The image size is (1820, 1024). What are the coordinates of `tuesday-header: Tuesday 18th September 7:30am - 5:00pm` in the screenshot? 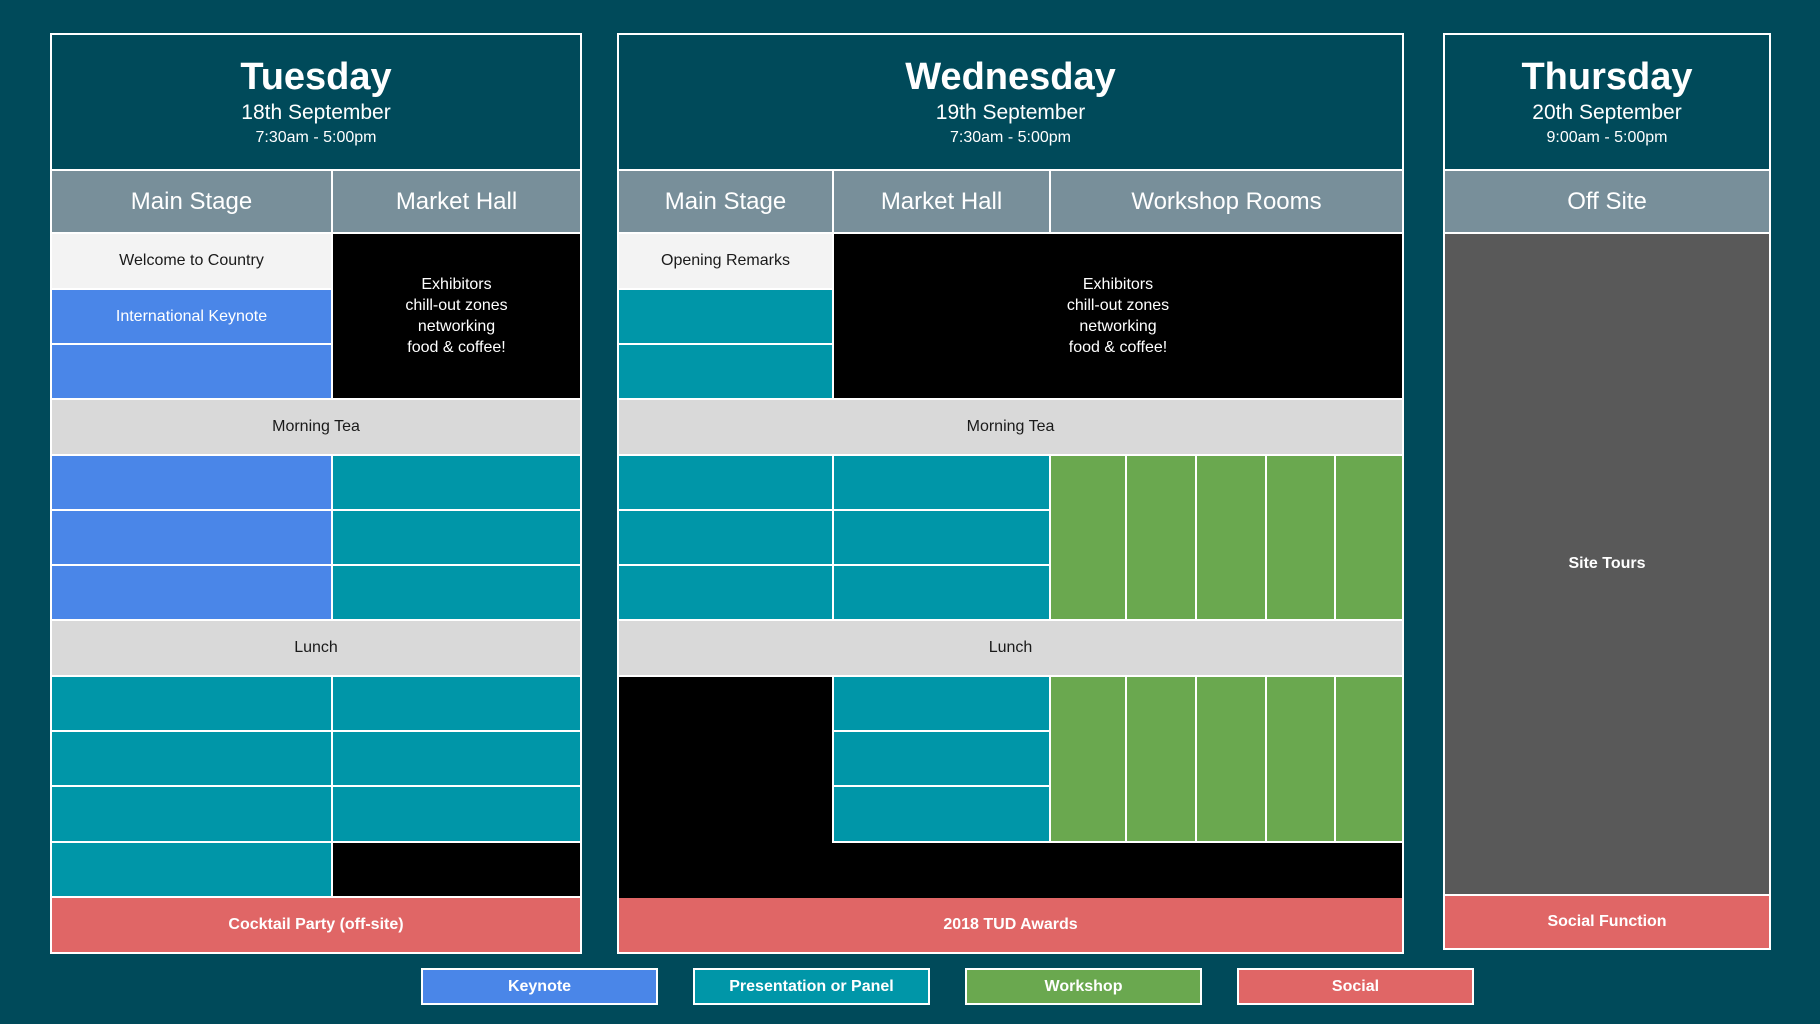 It's located at (316, 102).